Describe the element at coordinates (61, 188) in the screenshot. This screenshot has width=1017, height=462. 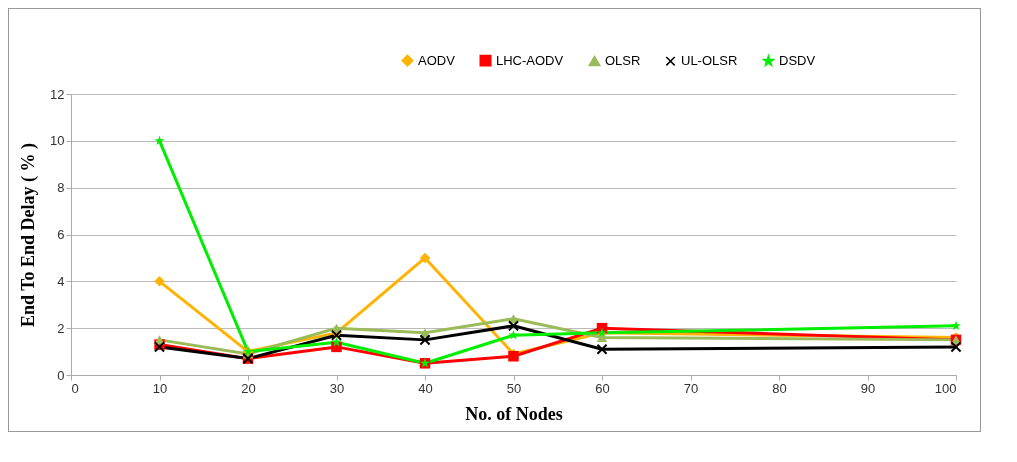
I see `y-tick-label: 8` at that location.